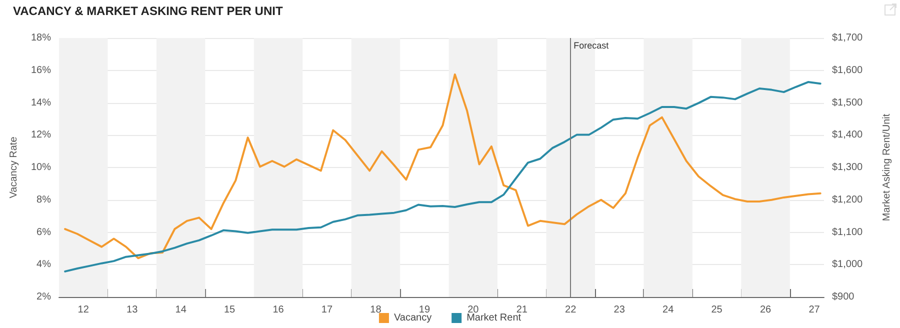  What do you see at coordinates (230, 310) in the screenshot?
I see `x-tick-label: 15` at bounding box center [230, 310].